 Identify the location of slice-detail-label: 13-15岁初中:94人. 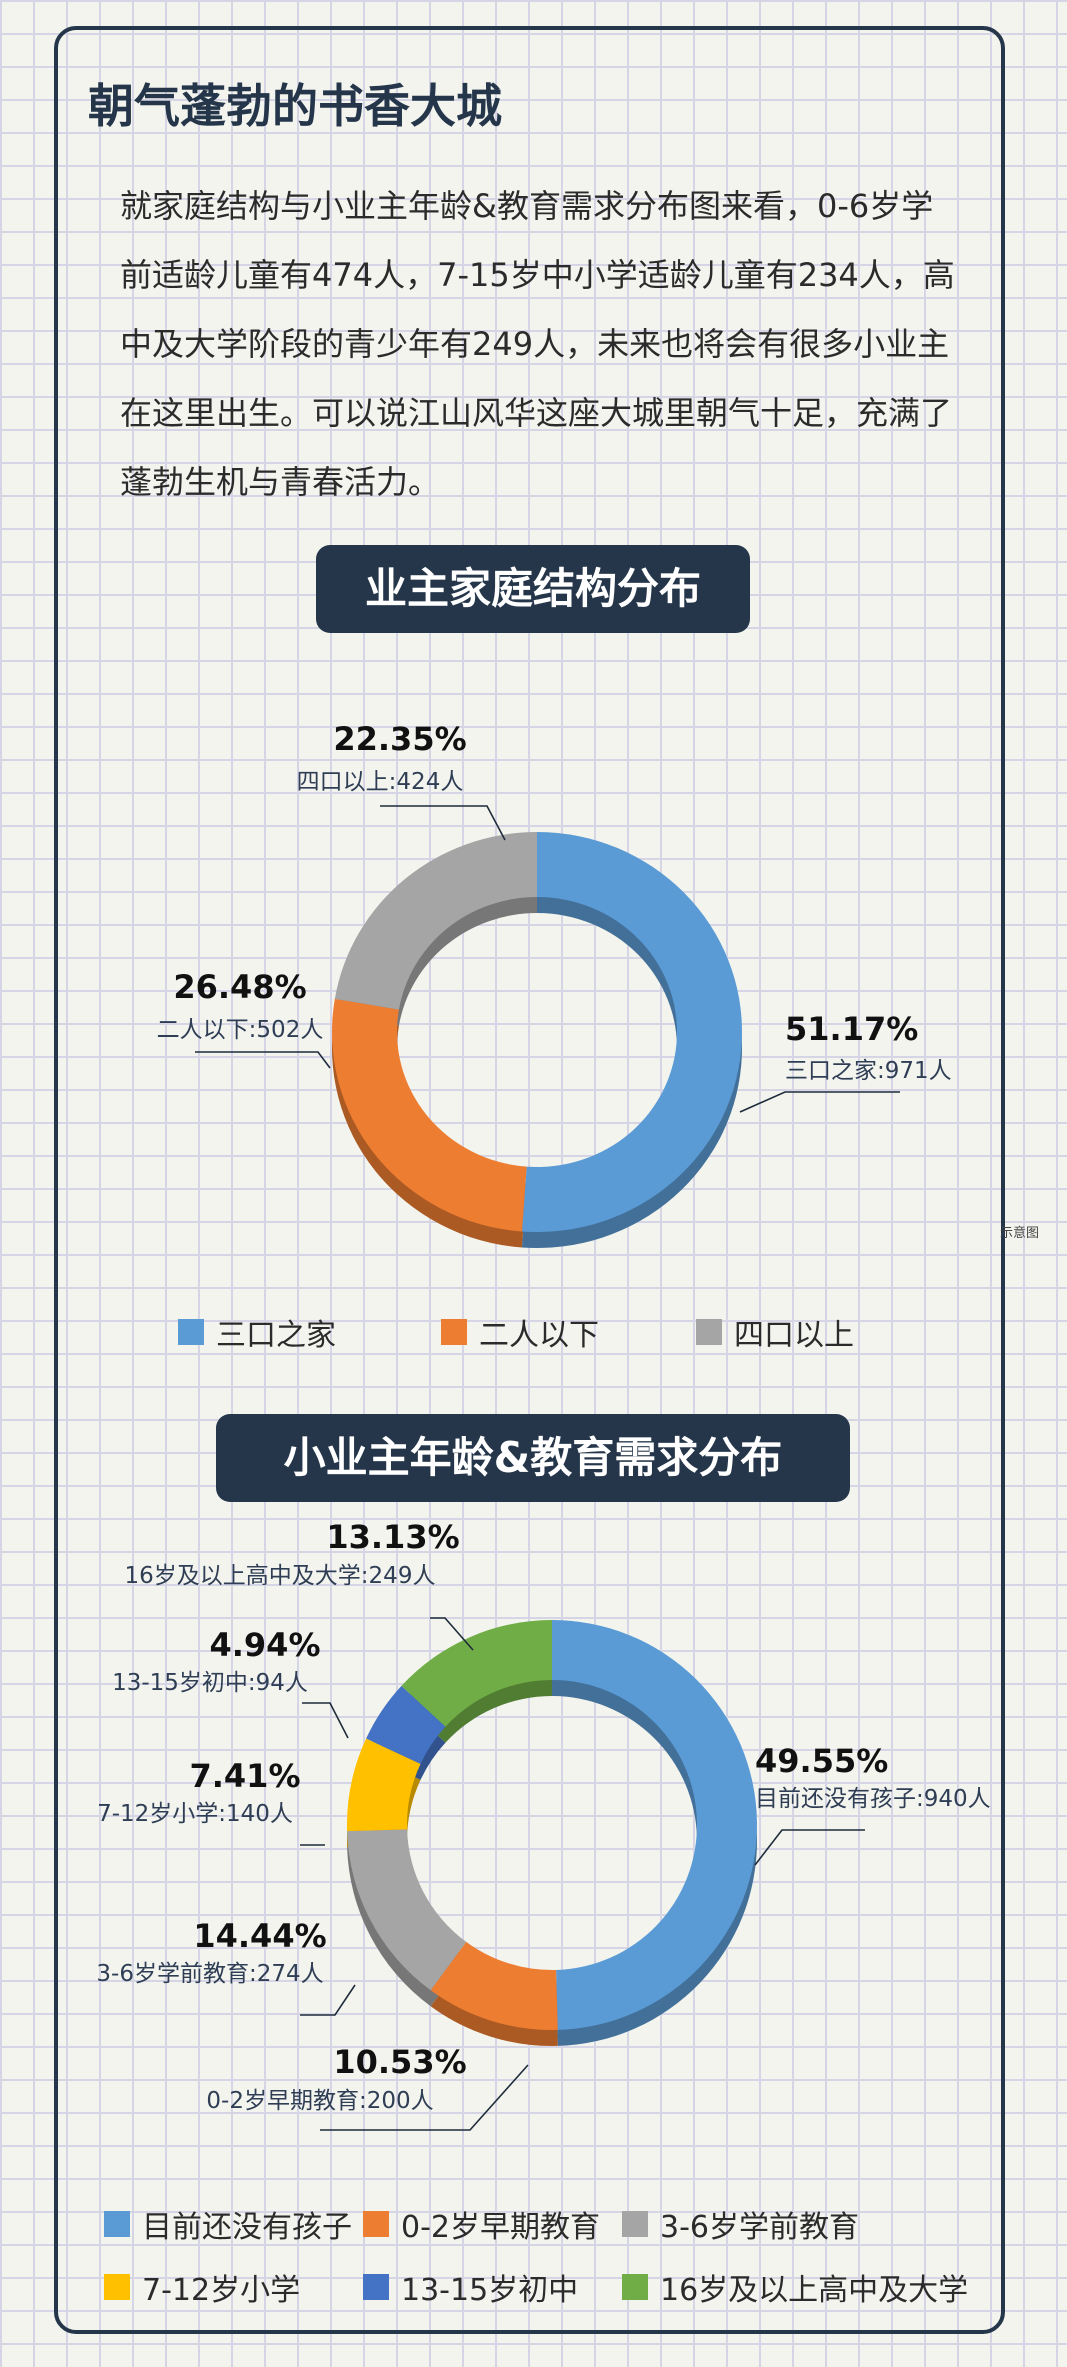
(210, 1683).